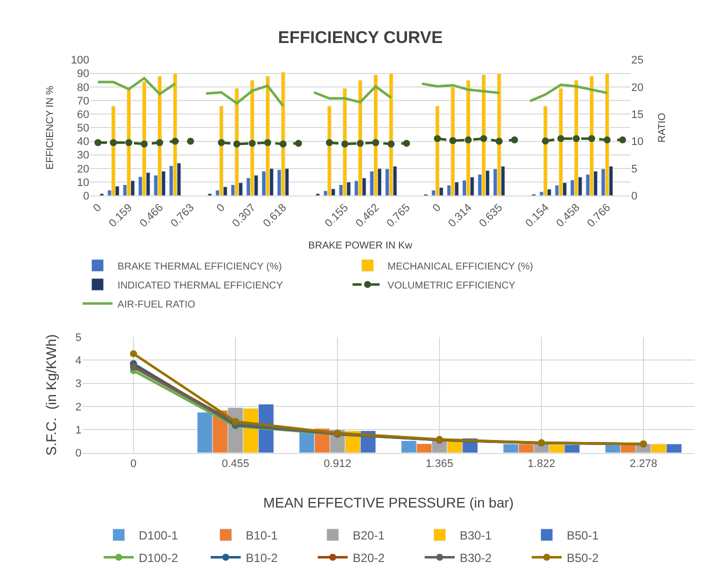 The width and height of the screenshot is (705, 572). What do you see at coordinates (83, 142) in the screenshot?
I see `y-tick-label: 40` at bounding box center [83, 142].